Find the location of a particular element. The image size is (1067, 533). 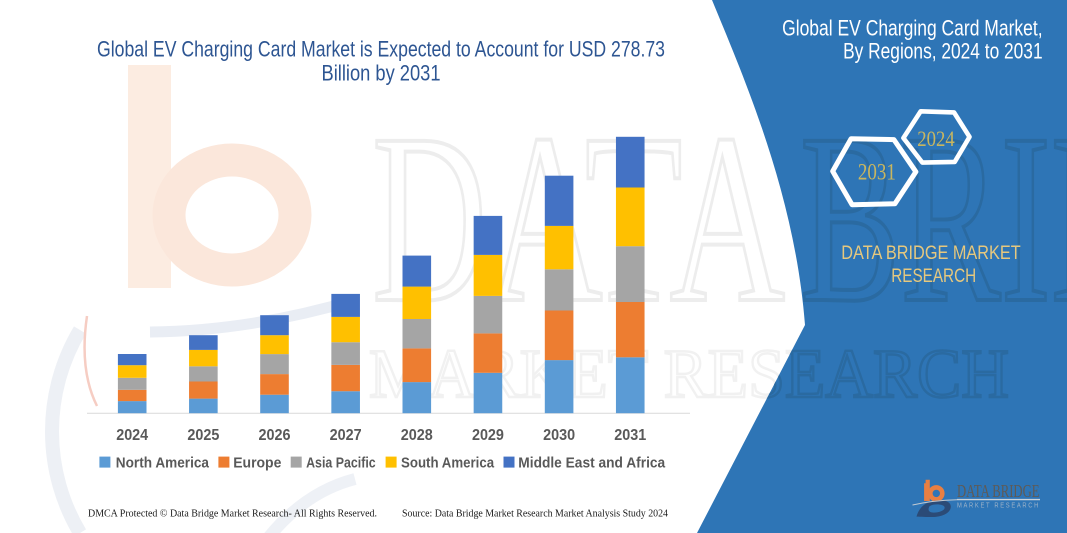

svg-text: 2029 is located at coordinates (488, 435).